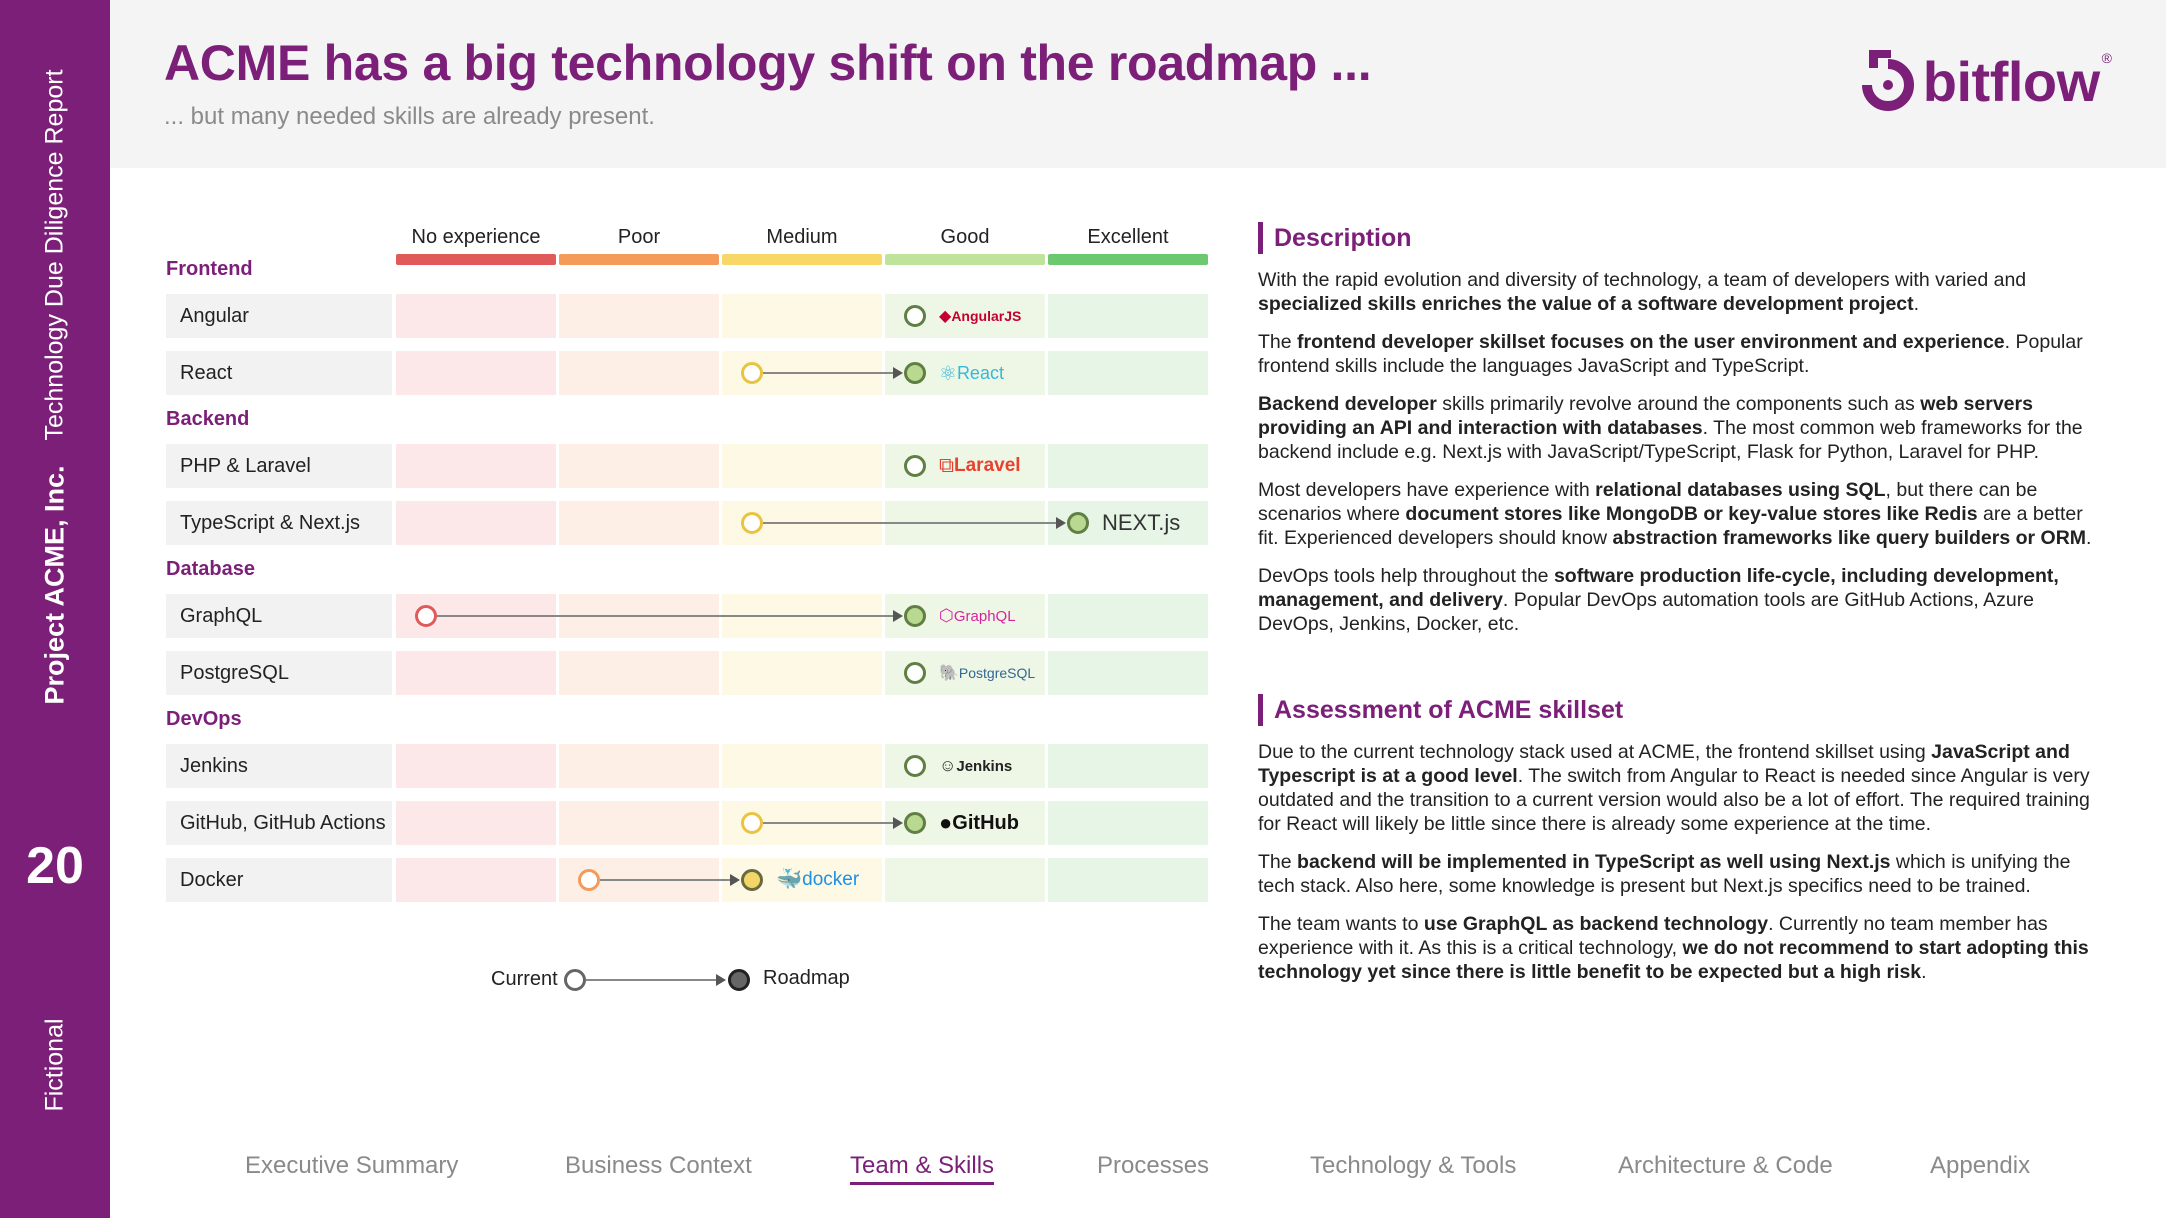  What do you see at coordinates (279, 466) in the screenshot?
I see `skill-label: PHP & Laravel` at bounding box center [279, 466].